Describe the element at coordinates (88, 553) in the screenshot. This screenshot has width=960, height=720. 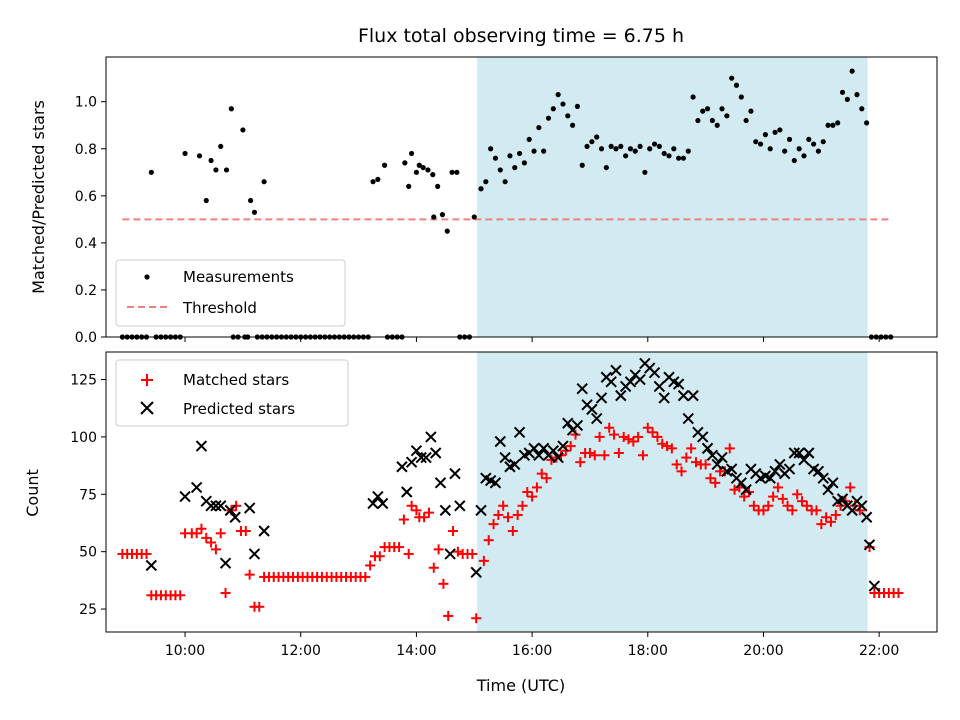
I see `y-tick-label: 50` at that location.